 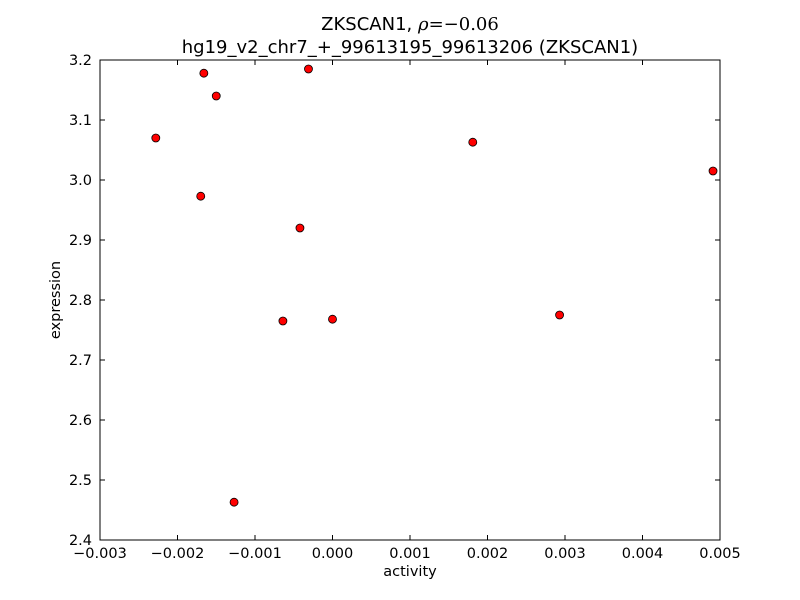 I want to click on y-tick-label: 2.7, so click(x=80, y=361).